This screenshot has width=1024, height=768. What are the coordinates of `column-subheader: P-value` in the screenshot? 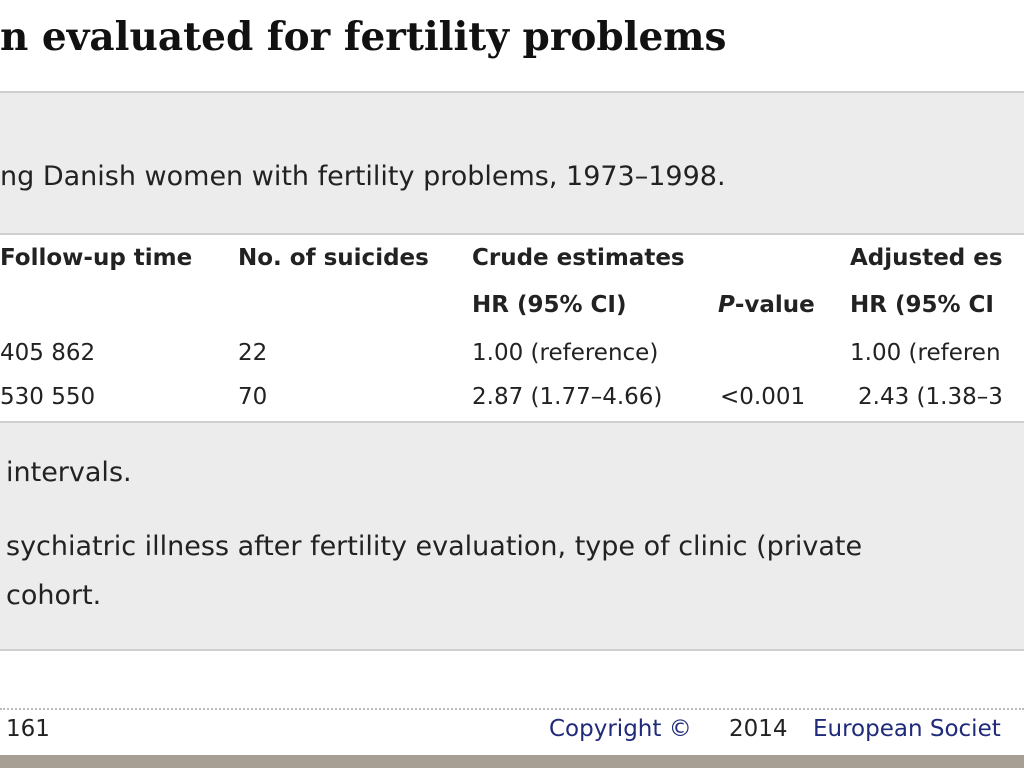 It's located at (766, 305).